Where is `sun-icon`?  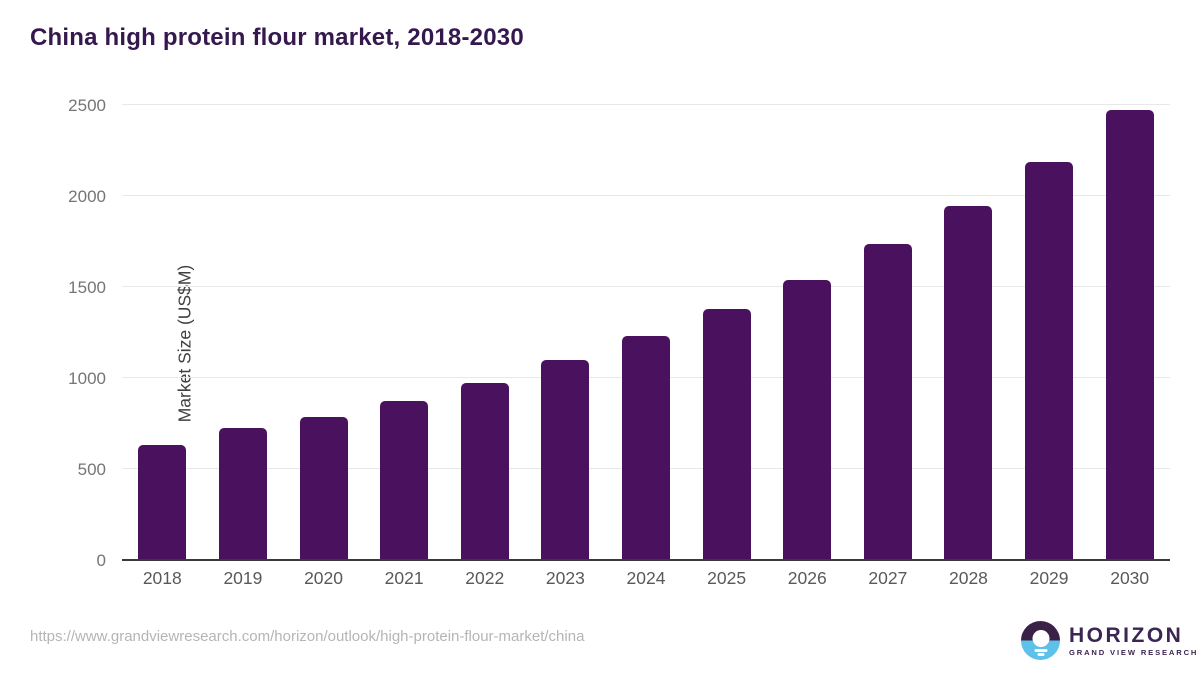 sun-icon is located at coordinates (1040, 638).